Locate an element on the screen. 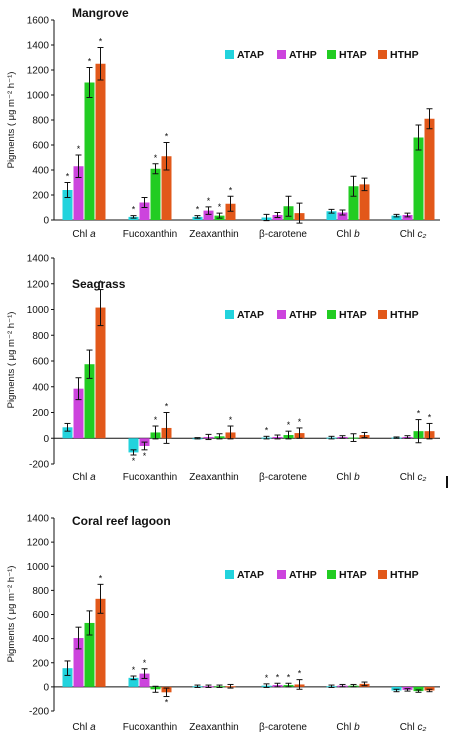  chart-title: Seagrass is located at coordinates (99, 284).